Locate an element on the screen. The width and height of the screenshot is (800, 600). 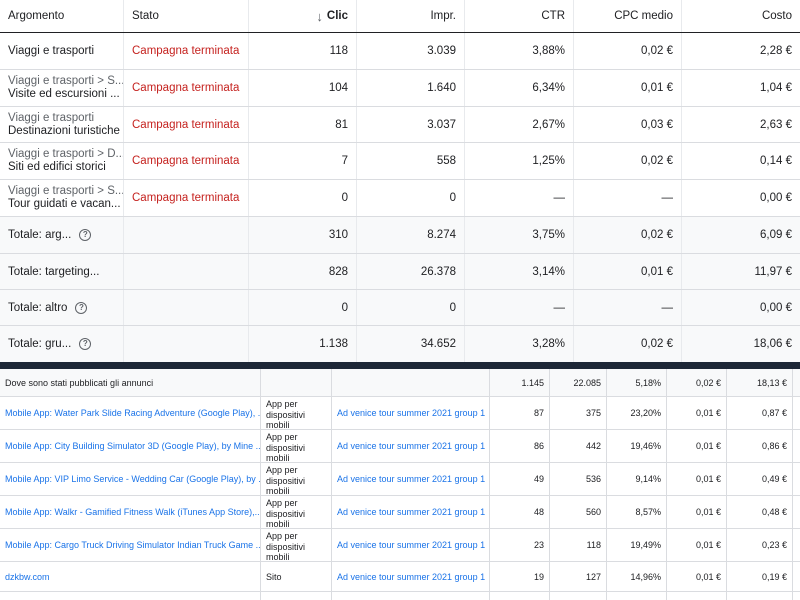
cpc-cell is located at coordinates (697, 596).